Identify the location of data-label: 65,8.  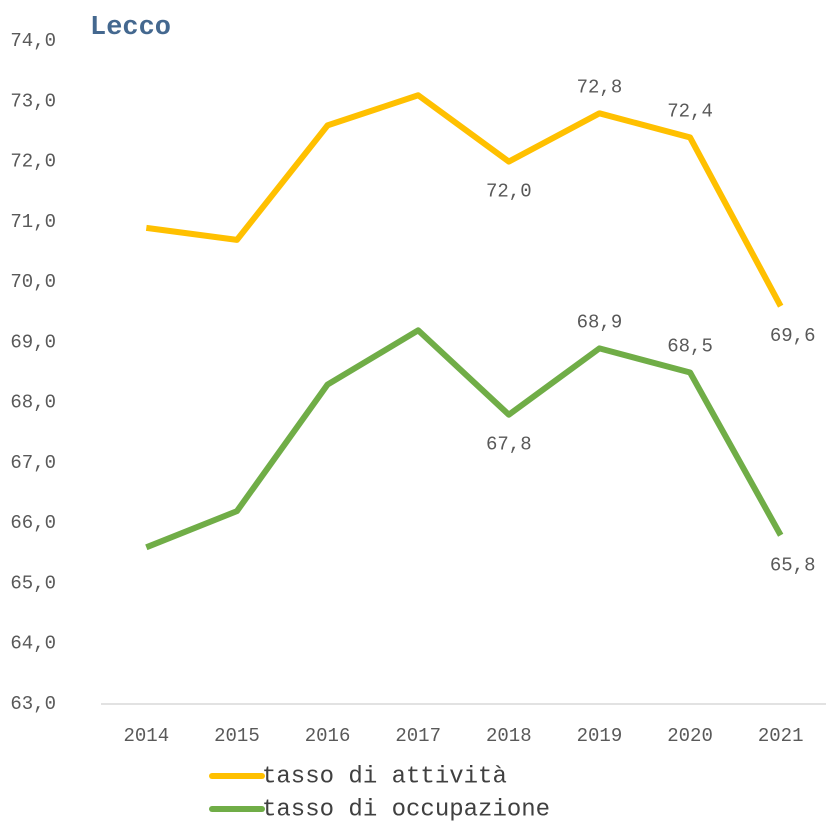
(793, 565).